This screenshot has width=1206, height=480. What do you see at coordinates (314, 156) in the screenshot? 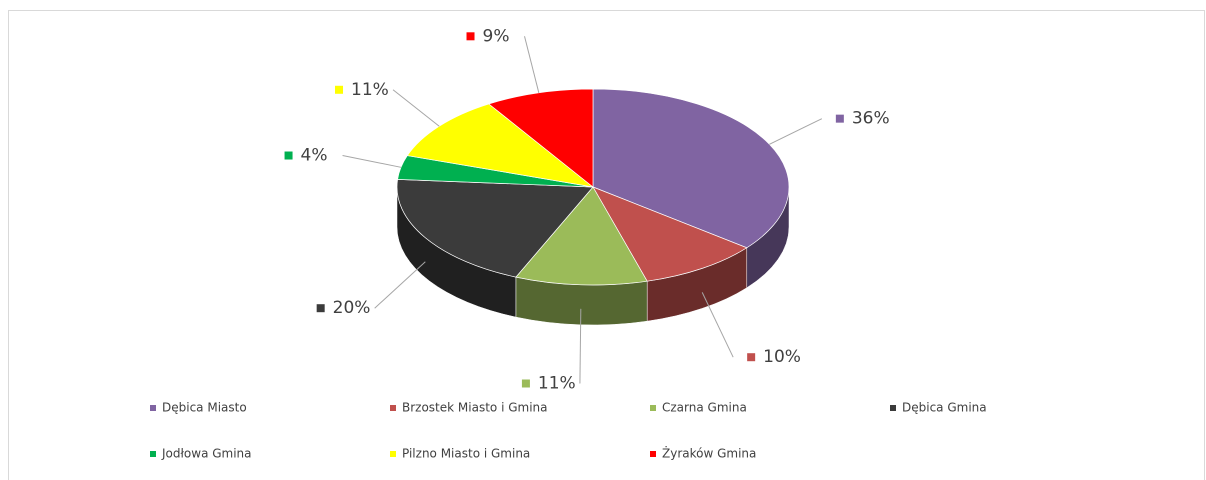
I see `data-label: 4%` at bounding box center [314, 156].